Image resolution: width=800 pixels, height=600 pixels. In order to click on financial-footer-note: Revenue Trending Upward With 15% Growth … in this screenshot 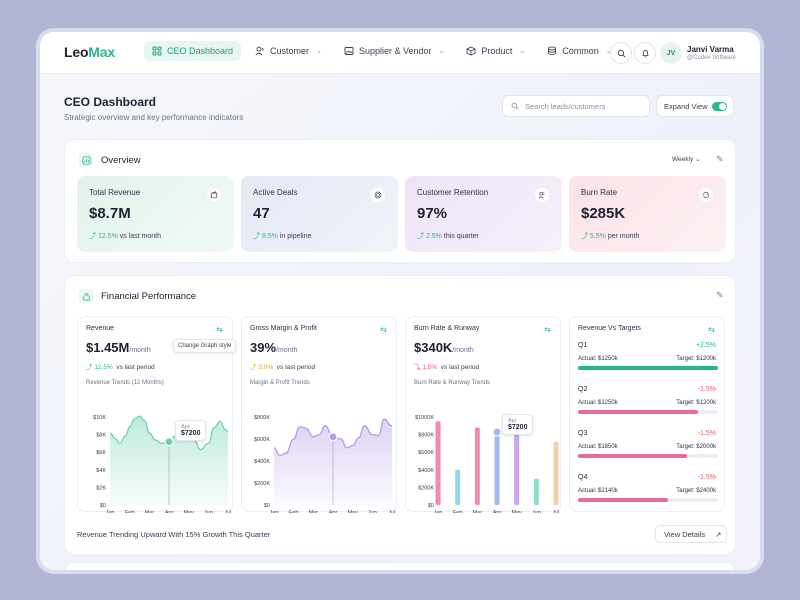, I will do `click(174, 534)`.